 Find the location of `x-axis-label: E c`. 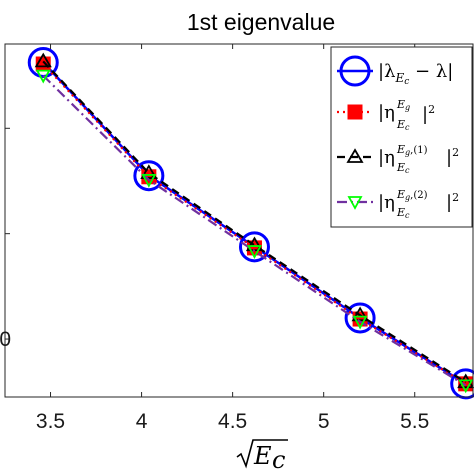

x-axis-label: E c is located at coordinates (262, 456).